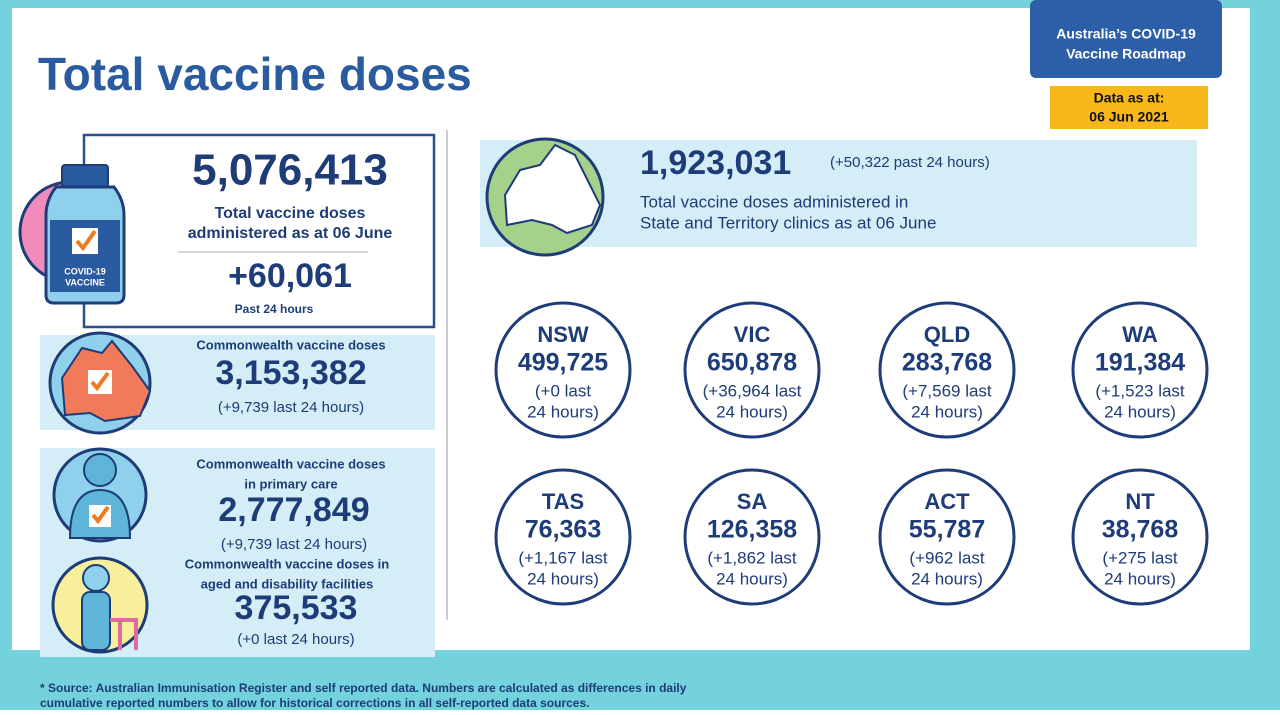 This screenshot has width=1280, height=715. What do you see at coordinates (1140, 501) in the screenshot?
I see `state-name: NT` at bounding box center [1140, 501].